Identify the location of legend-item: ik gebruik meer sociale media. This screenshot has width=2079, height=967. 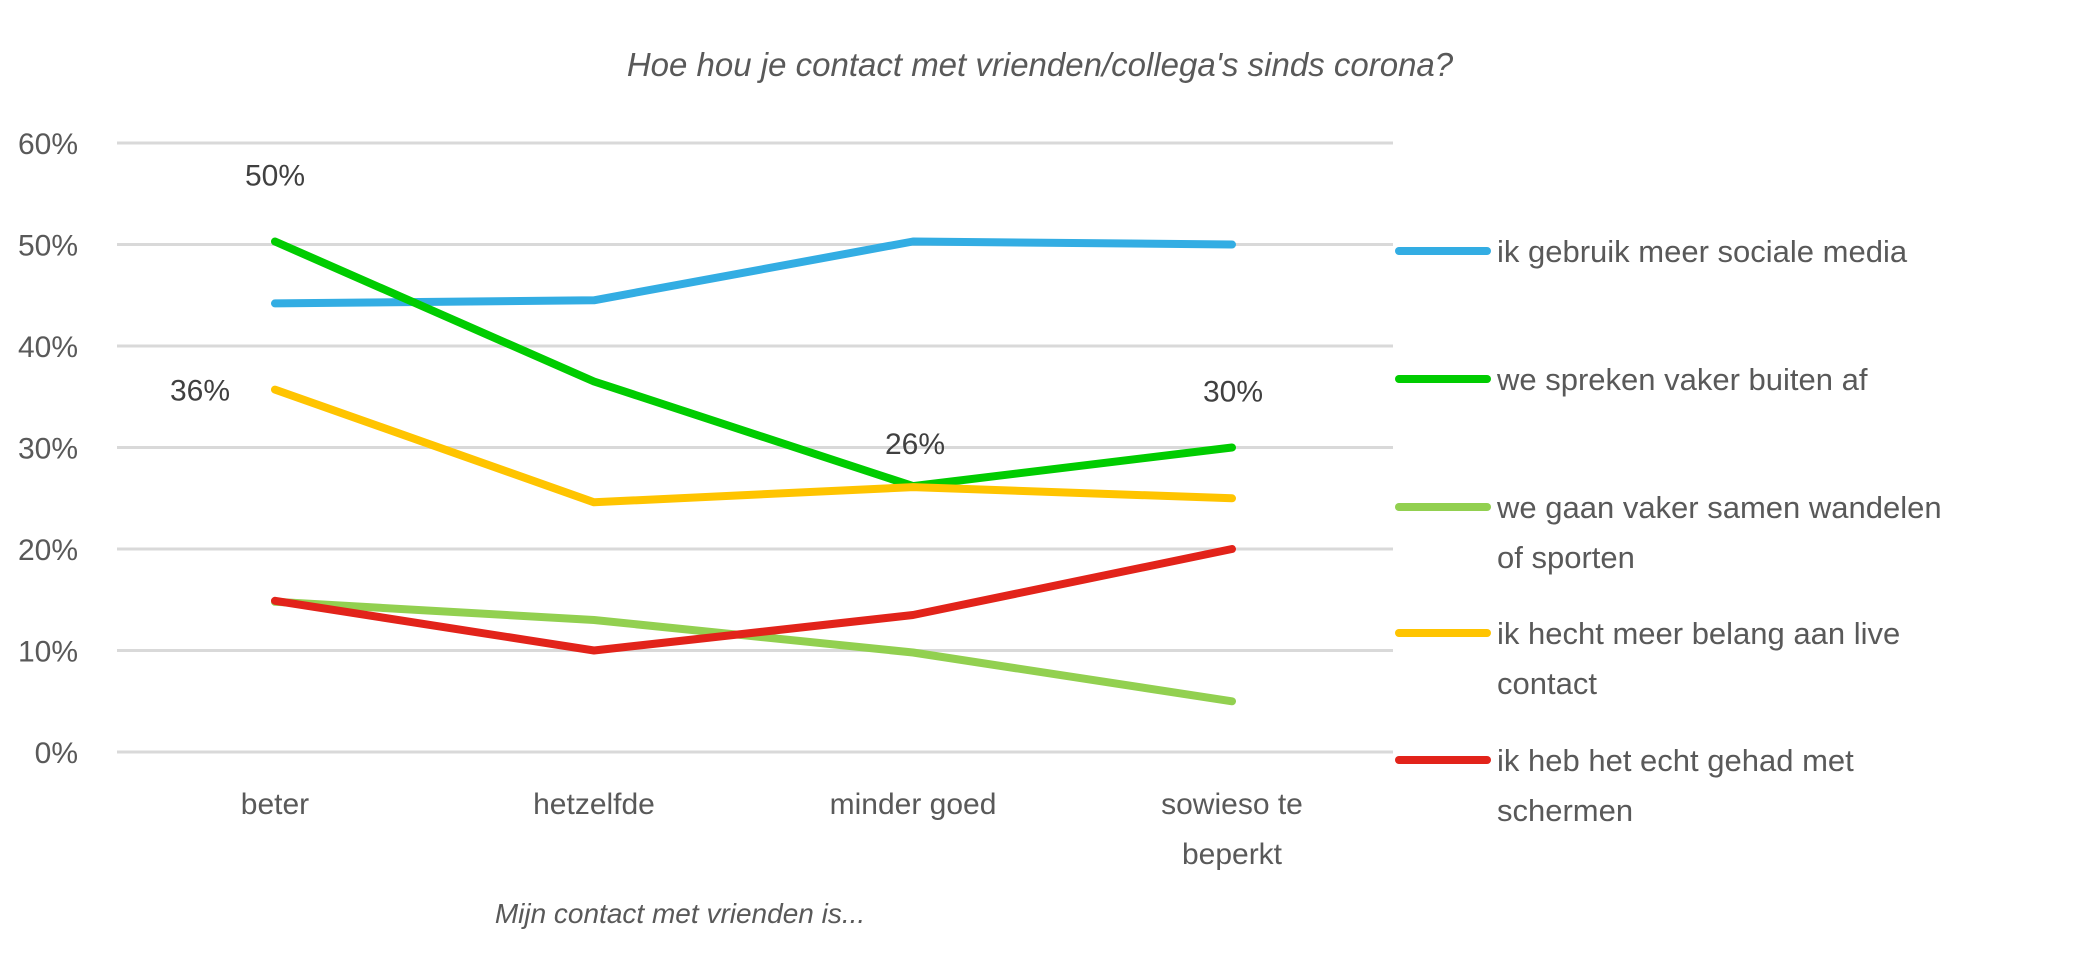
(1651, 251).